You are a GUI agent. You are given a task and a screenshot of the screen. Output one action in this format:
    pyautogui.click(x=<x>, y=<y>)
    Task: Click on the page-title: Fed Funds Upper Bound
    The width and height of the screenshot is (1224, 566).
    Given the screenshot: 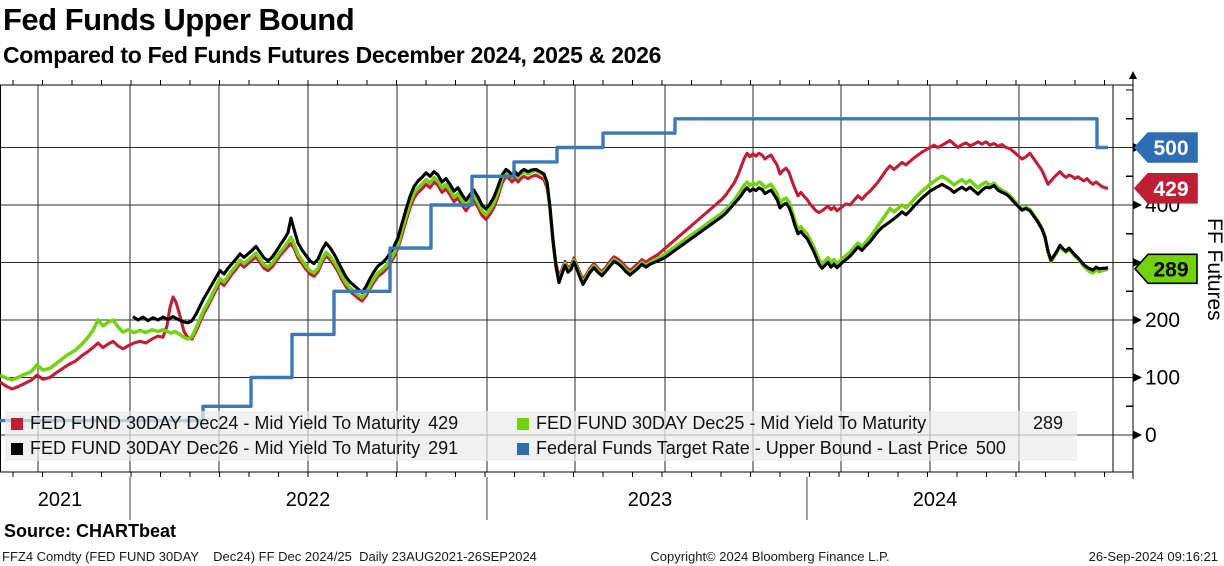 What is the action you would take?
    pyautogui.click(x=179, y=19)
    